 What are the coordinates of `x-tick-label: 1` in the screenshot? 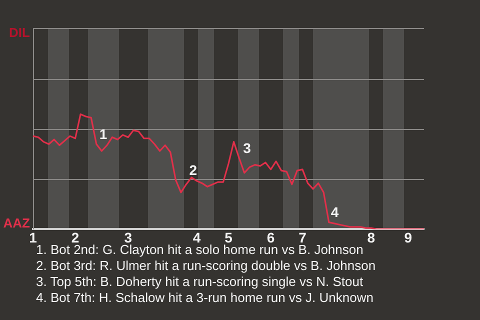 It's located at (33, 237).